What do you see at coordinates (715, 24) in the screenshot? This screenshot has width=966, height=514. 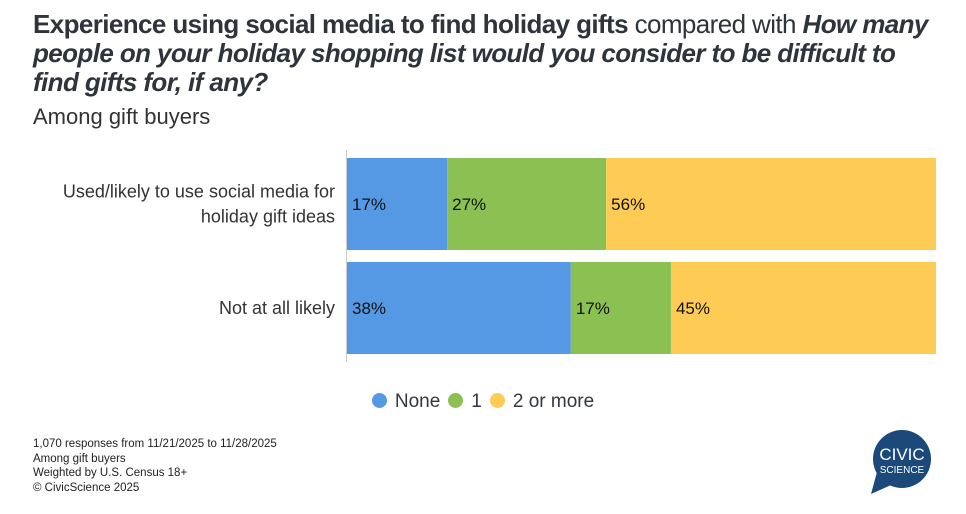 I see `title-mid: compared with` at bounding box center [715, 24].